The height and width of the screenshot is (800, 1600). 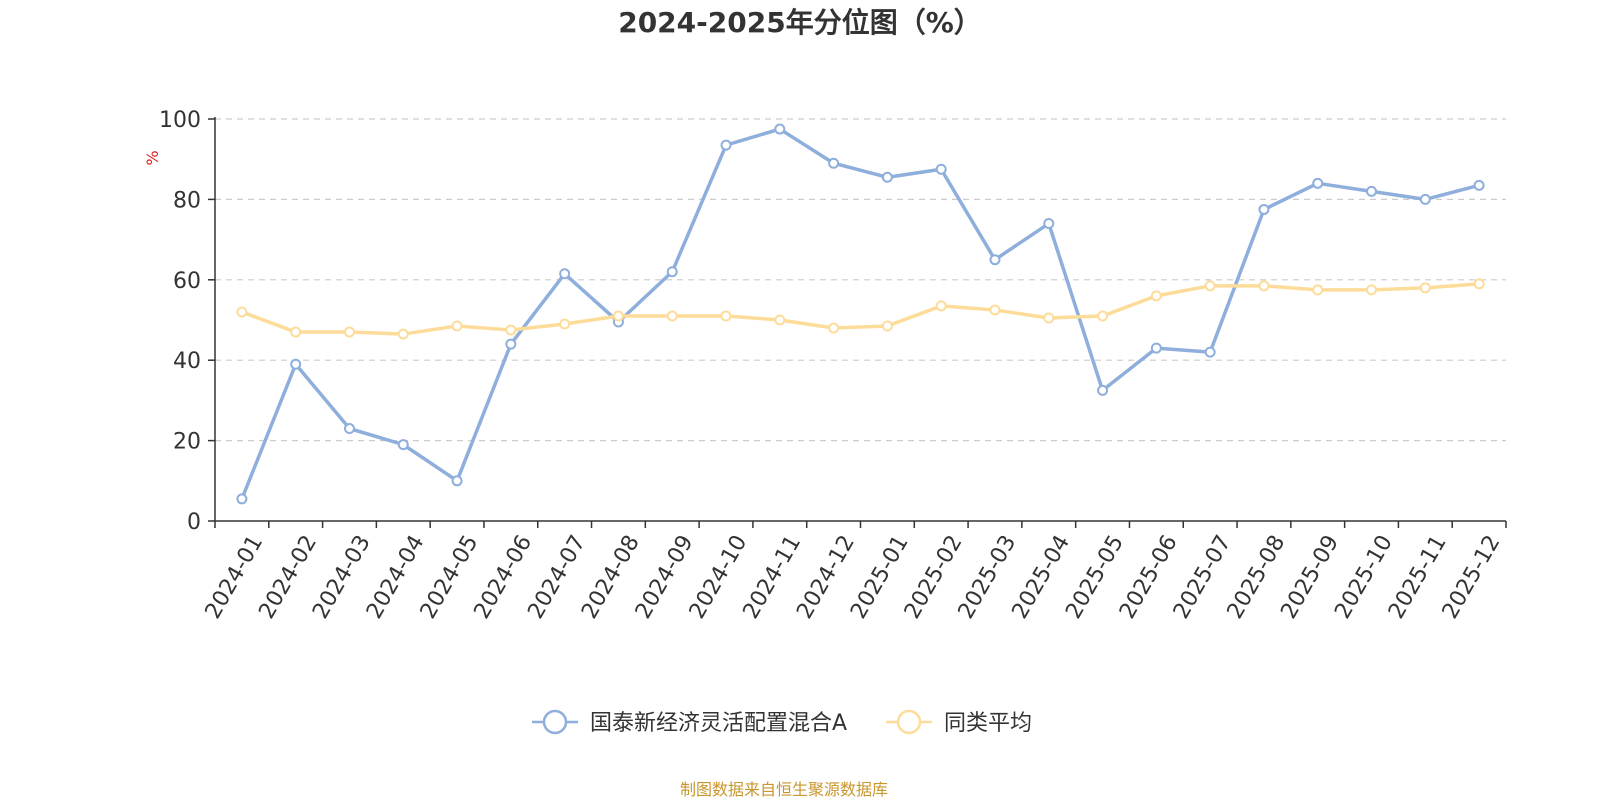 What do you see at coordinates (187, 200) in the screenshot?
I see `y-tick-label: 80` at bounding box center [187, 200].